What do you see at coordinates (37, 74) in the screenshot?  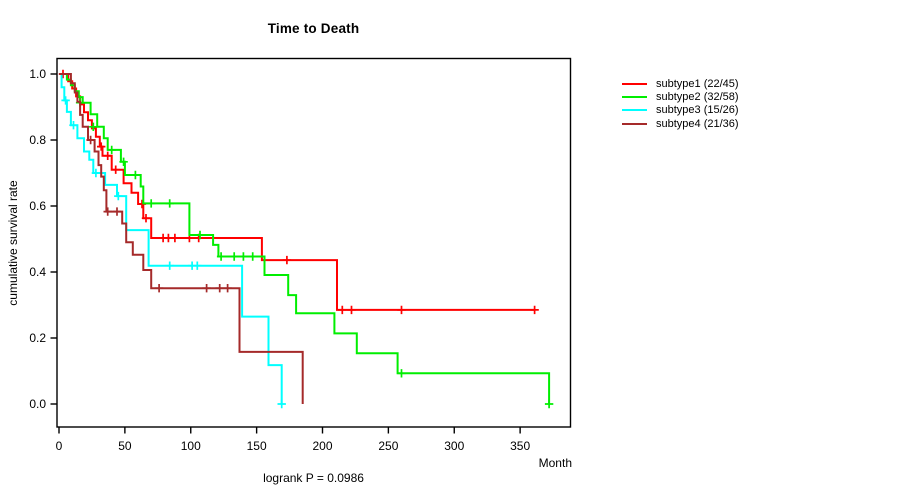 I see `y-tick-label: 1.0` at bounding box center [37, 74].